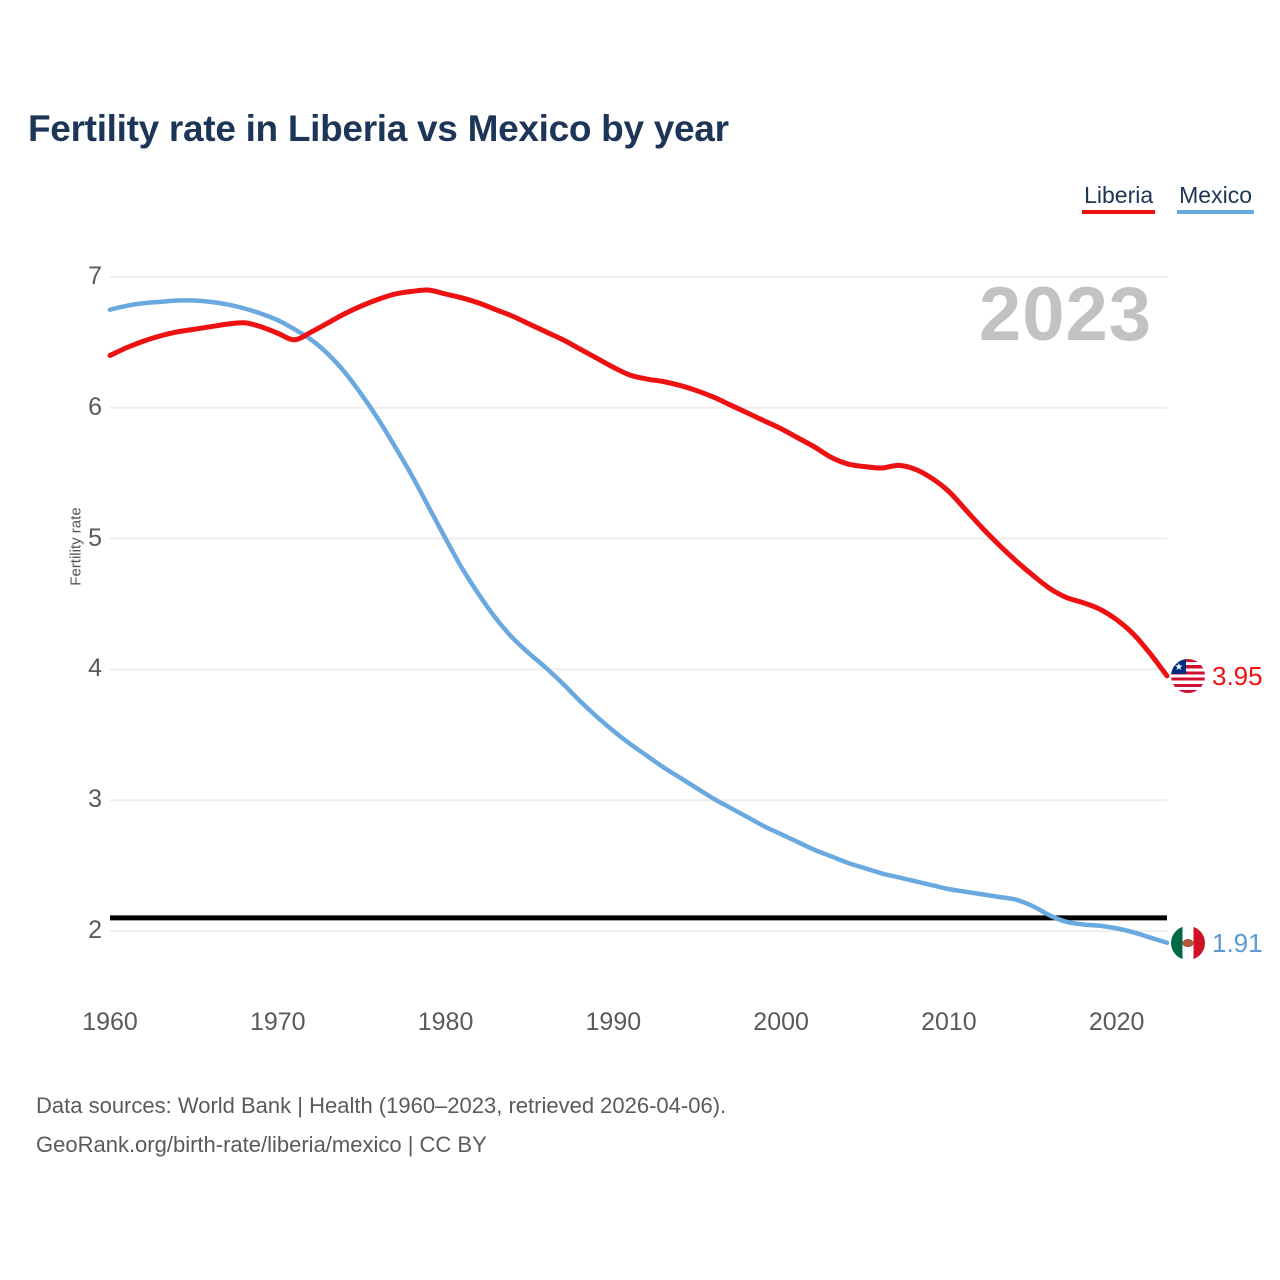 Image resolution: width=1280 pixels, height=1280 pixels. Describe the element at coordinates (1215, 195) in the screenshot. I see `legend-label-mexico: Mexico` at that location.